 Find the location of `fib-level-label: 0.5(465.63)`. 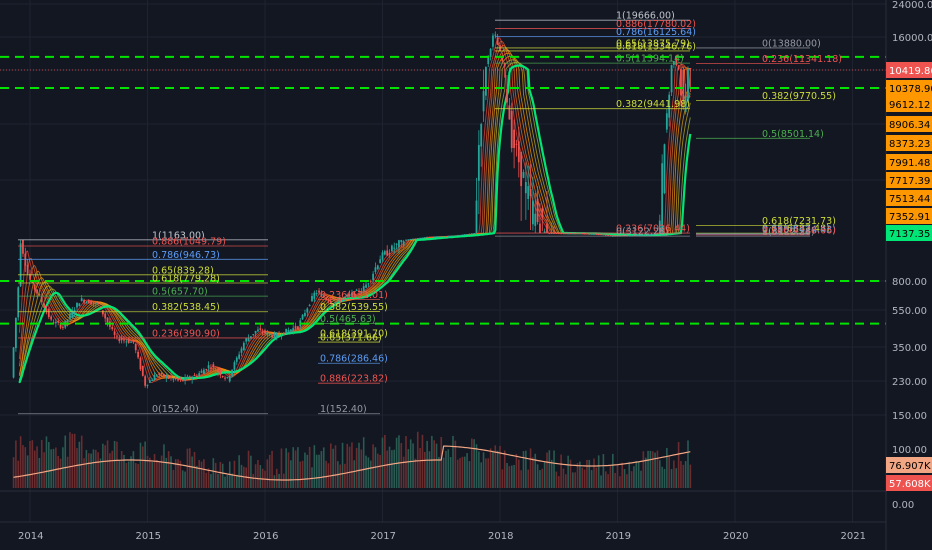

fib-level-label: 0.5(465.63) is located at coordinates (348, 319).